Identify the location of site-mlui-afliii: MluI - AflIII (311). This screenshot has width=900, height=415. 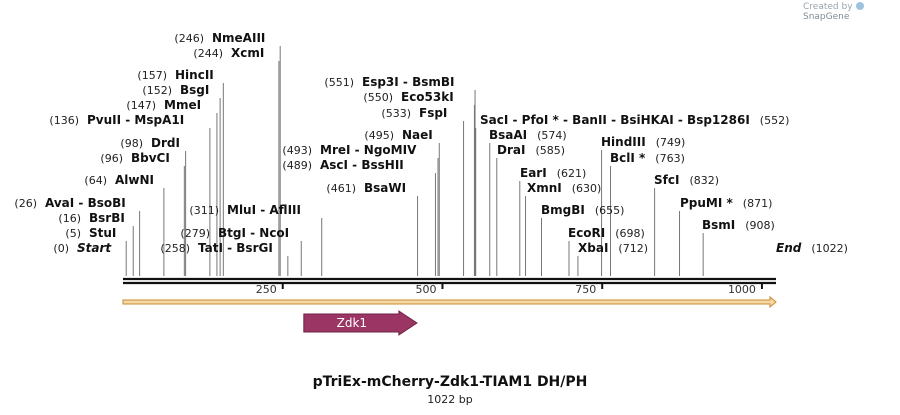
(245, 210).